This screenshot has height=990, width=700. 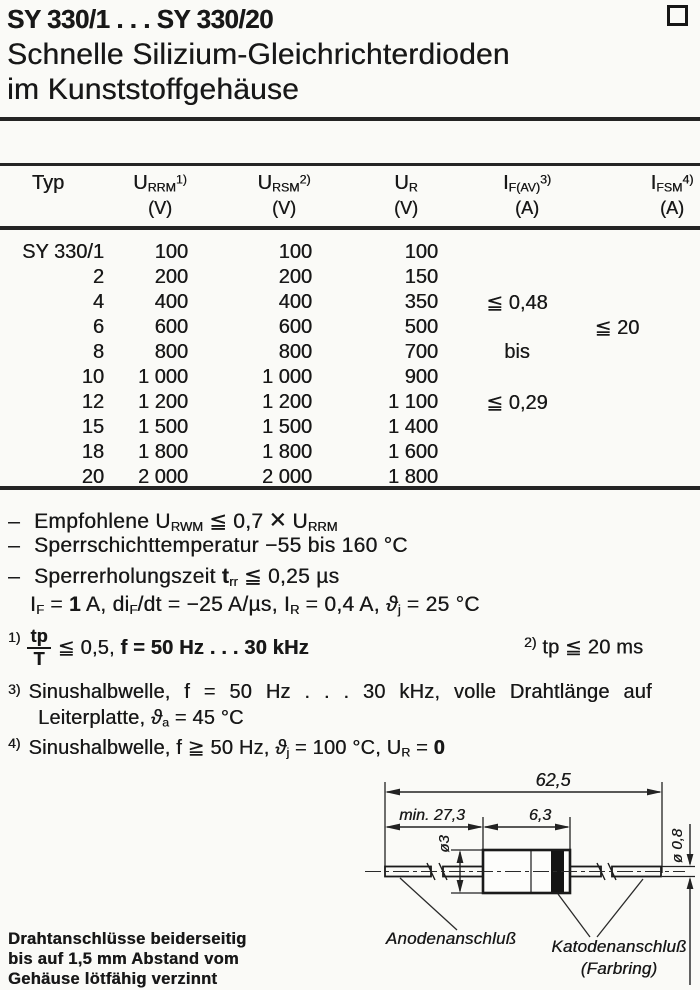 I want to click on table-row: 8 800 800 700 bis, so click(x=350, y=352).